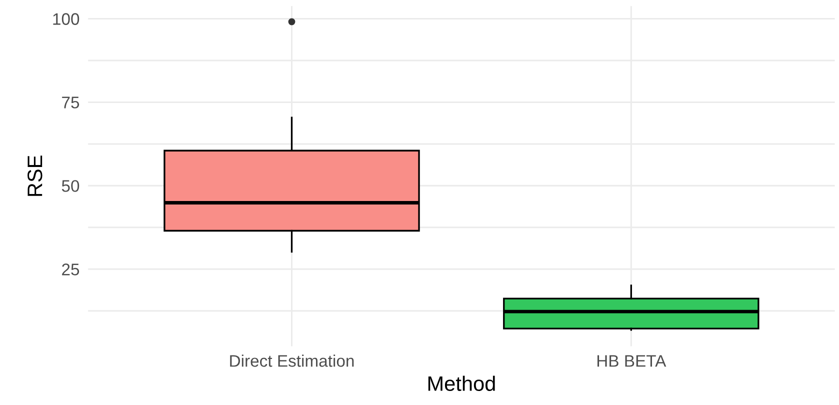  Describe the element at coordinates (461, 384) in the screenshot. I see `x-axis-title: Method` at that location.